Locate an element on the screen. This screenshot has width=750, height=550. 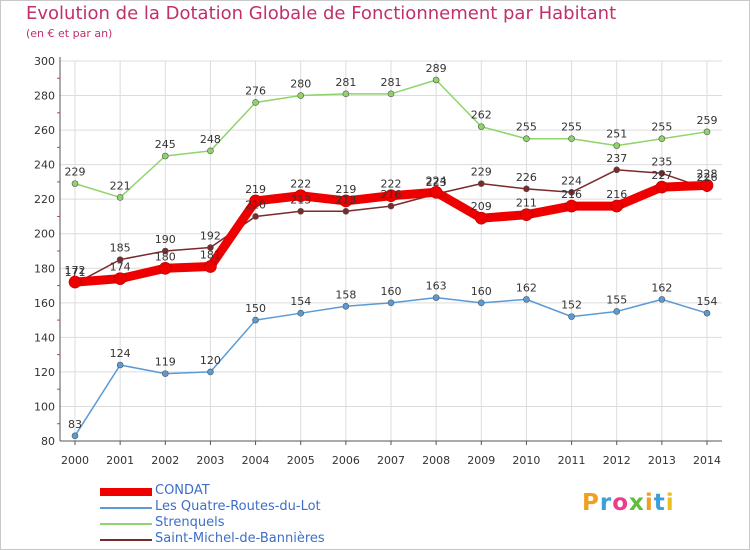
proxiti-logo: Proxiti is located at coordinates (628, 503).